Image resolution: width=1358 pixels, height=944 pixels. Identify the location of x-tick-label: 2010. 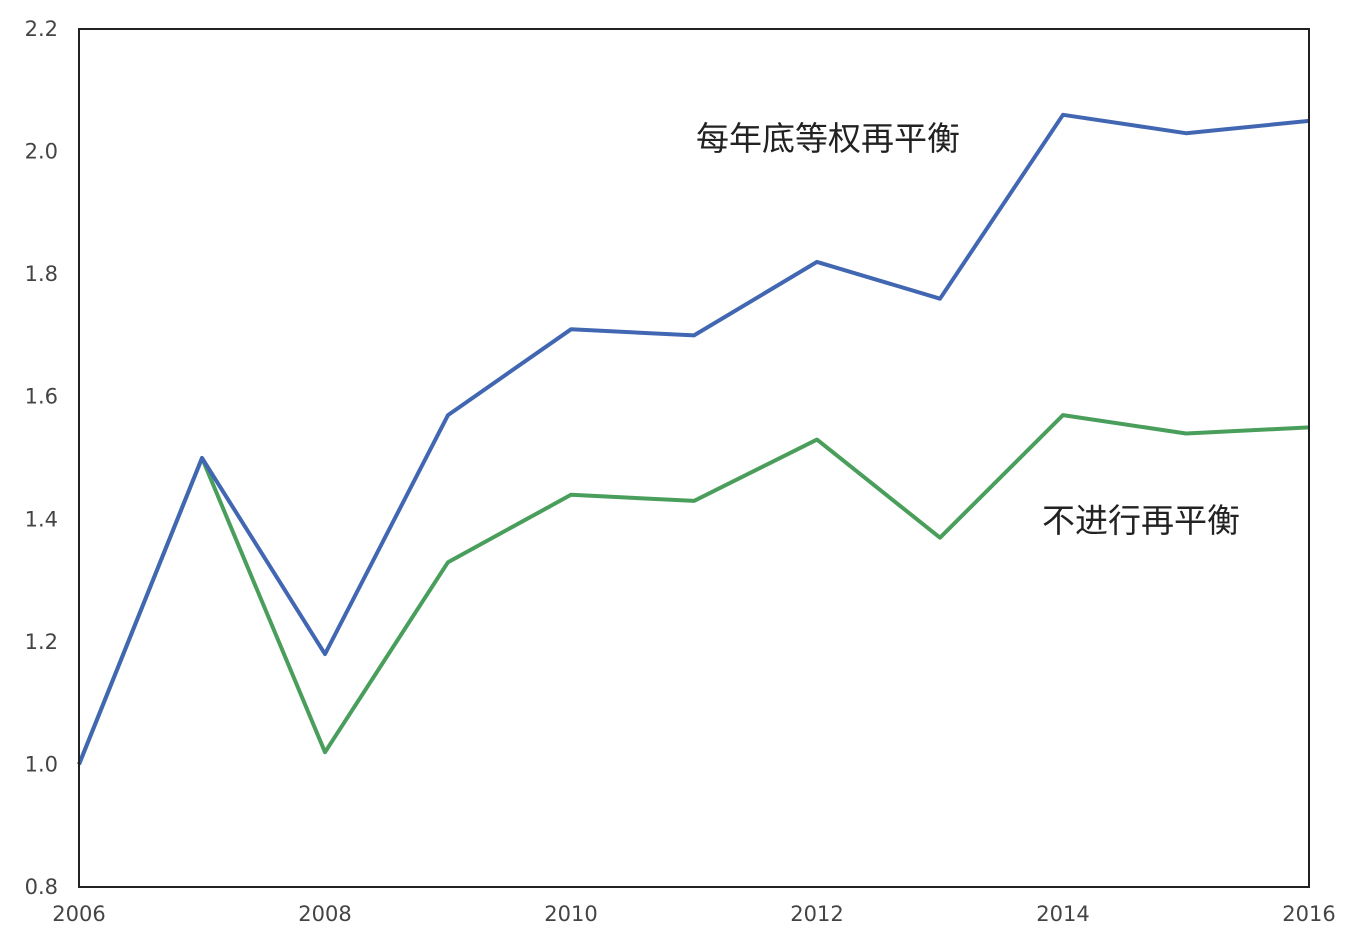
(570, 914).